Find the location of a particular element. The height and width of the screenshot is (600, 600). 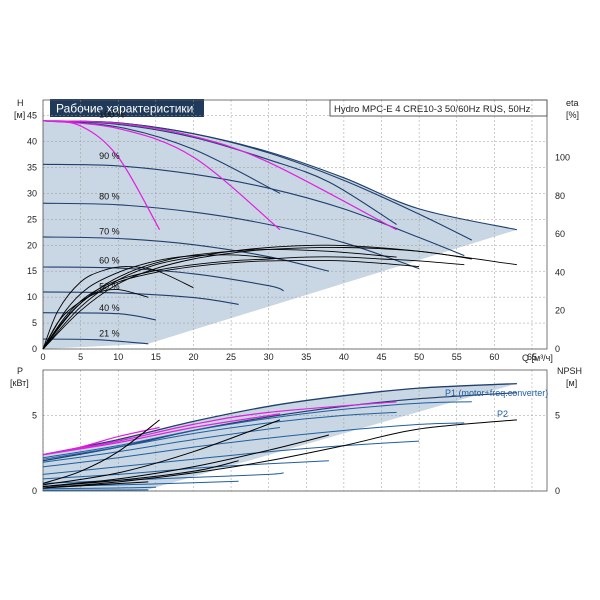

y2-tick-label: 80 is located at coordinates (560, 196).